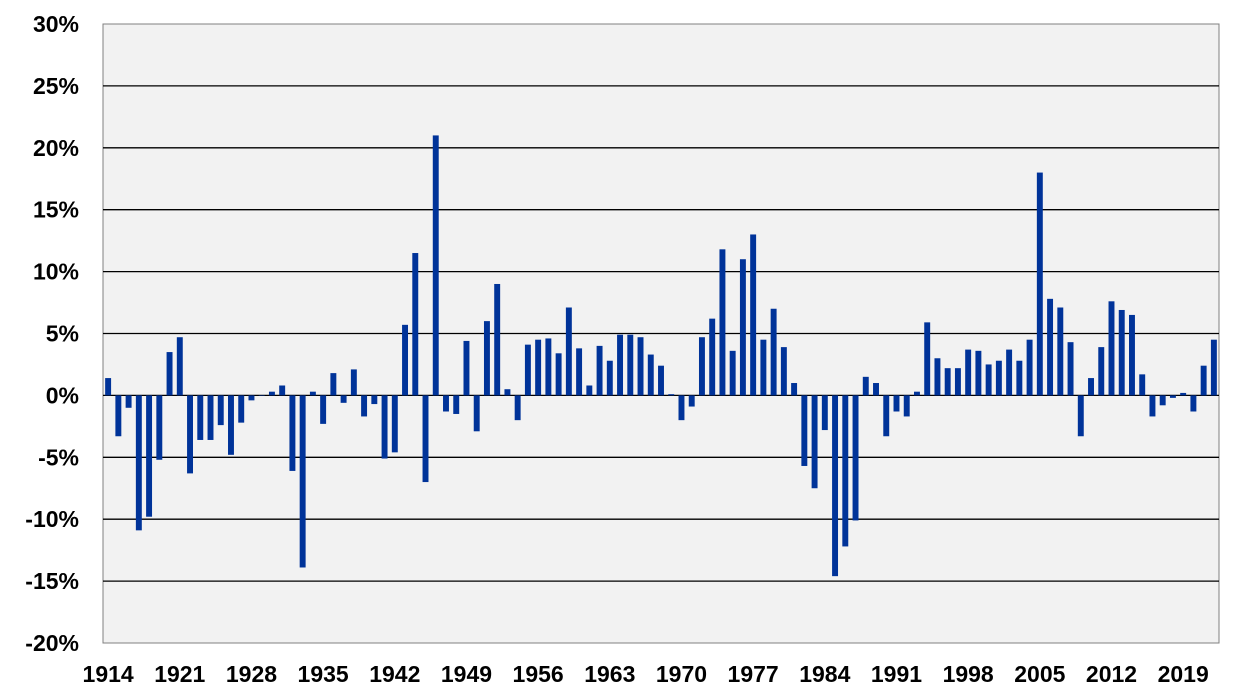 The width and height of the screenshot is (1236, 698). Describe the element at coordinates (52, 519) in the screenshot. I see `y-tick-label: -10%` at that location.